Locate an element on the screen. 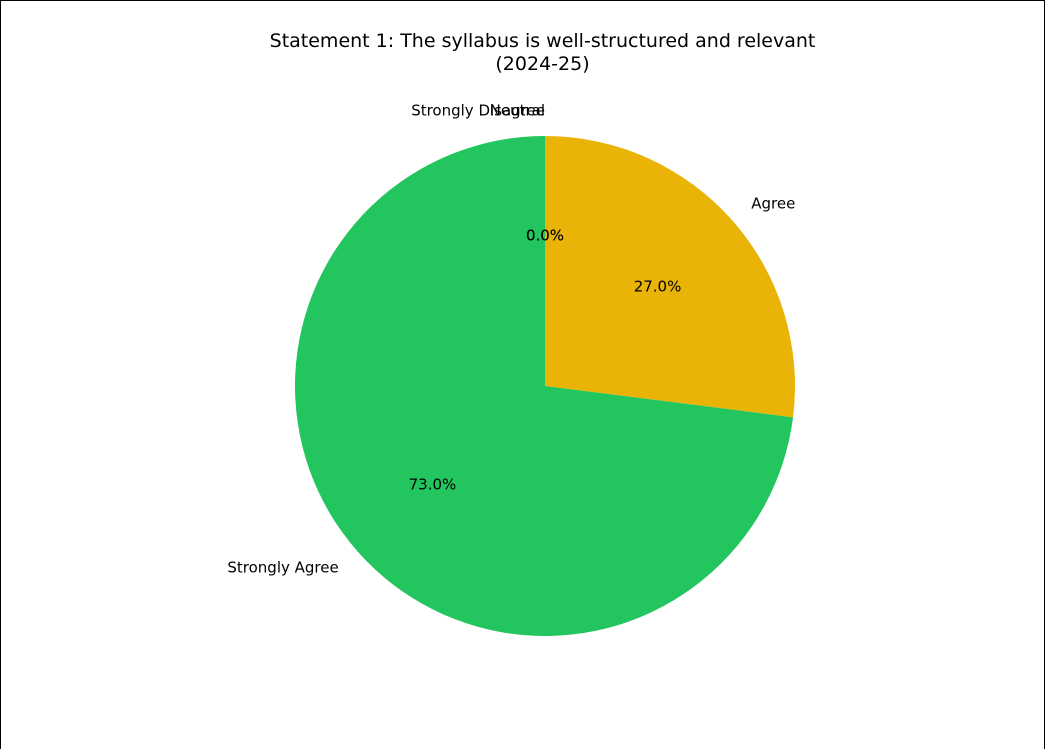 The height and width of the screenshot is (749, 1045). slice-label-agree: Agree is located at coordinates (773, 204).